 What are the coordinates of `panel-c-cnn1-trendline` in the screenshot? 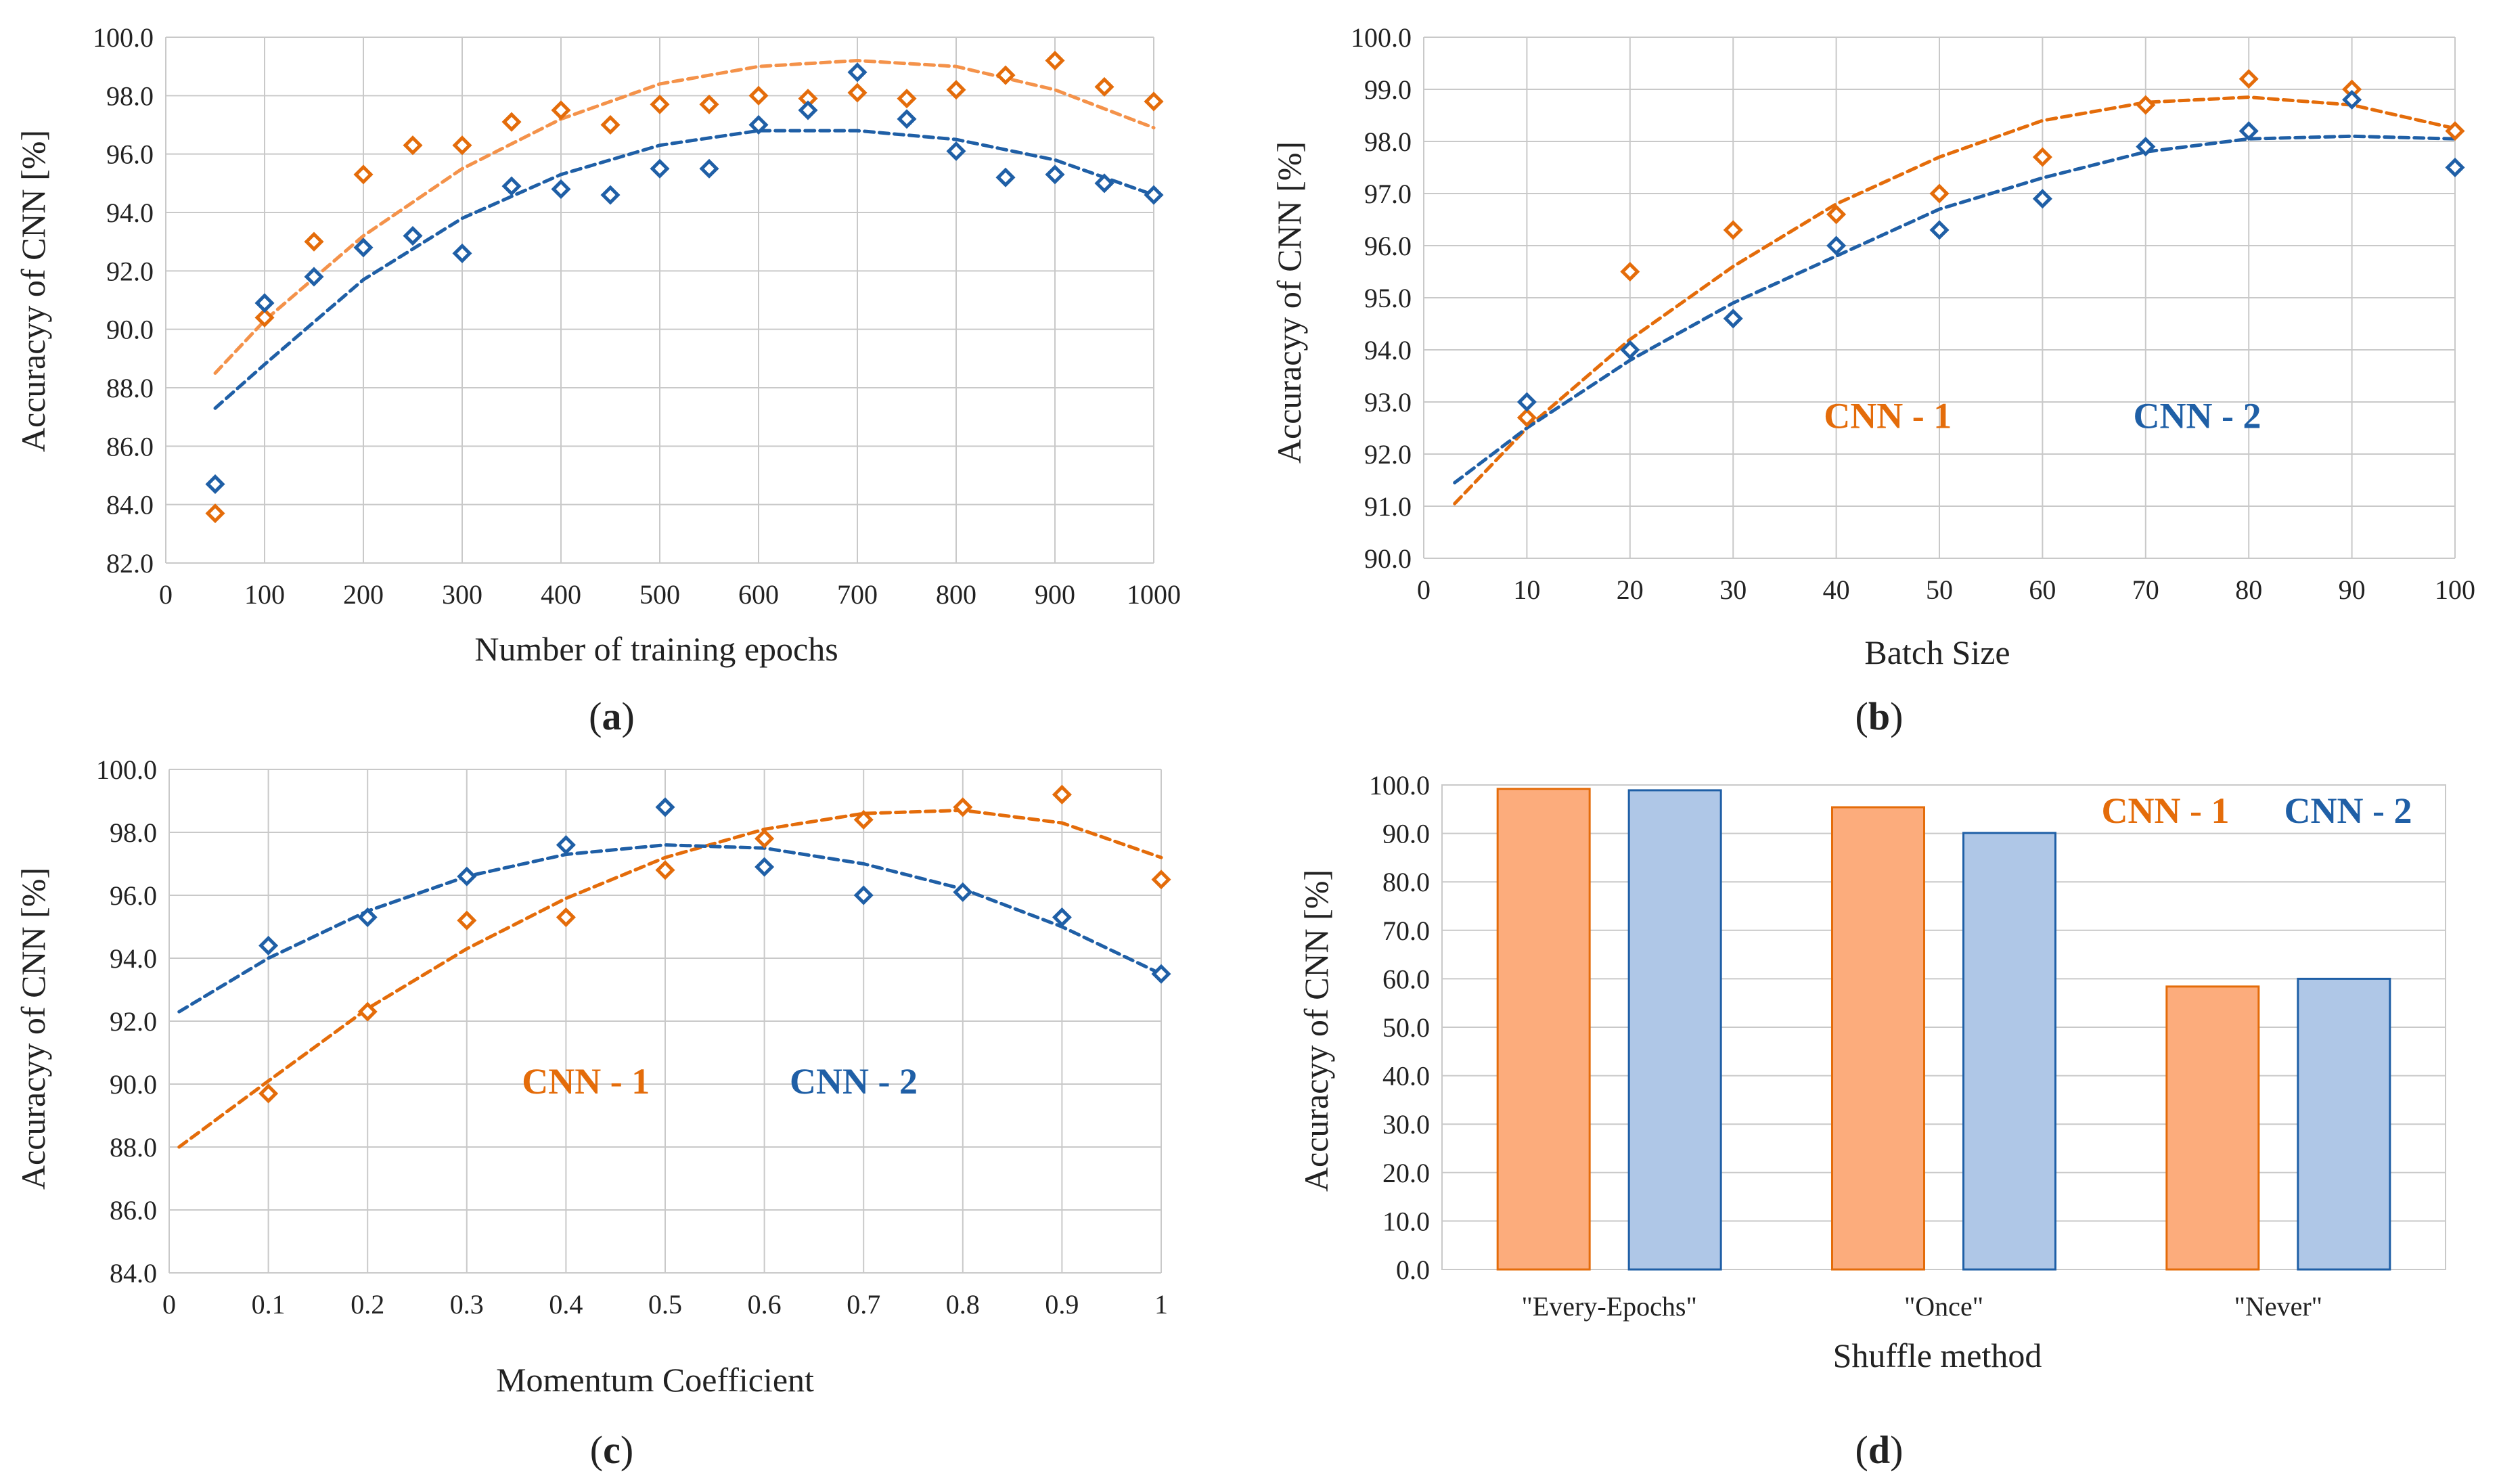 It's located at (670, 979).